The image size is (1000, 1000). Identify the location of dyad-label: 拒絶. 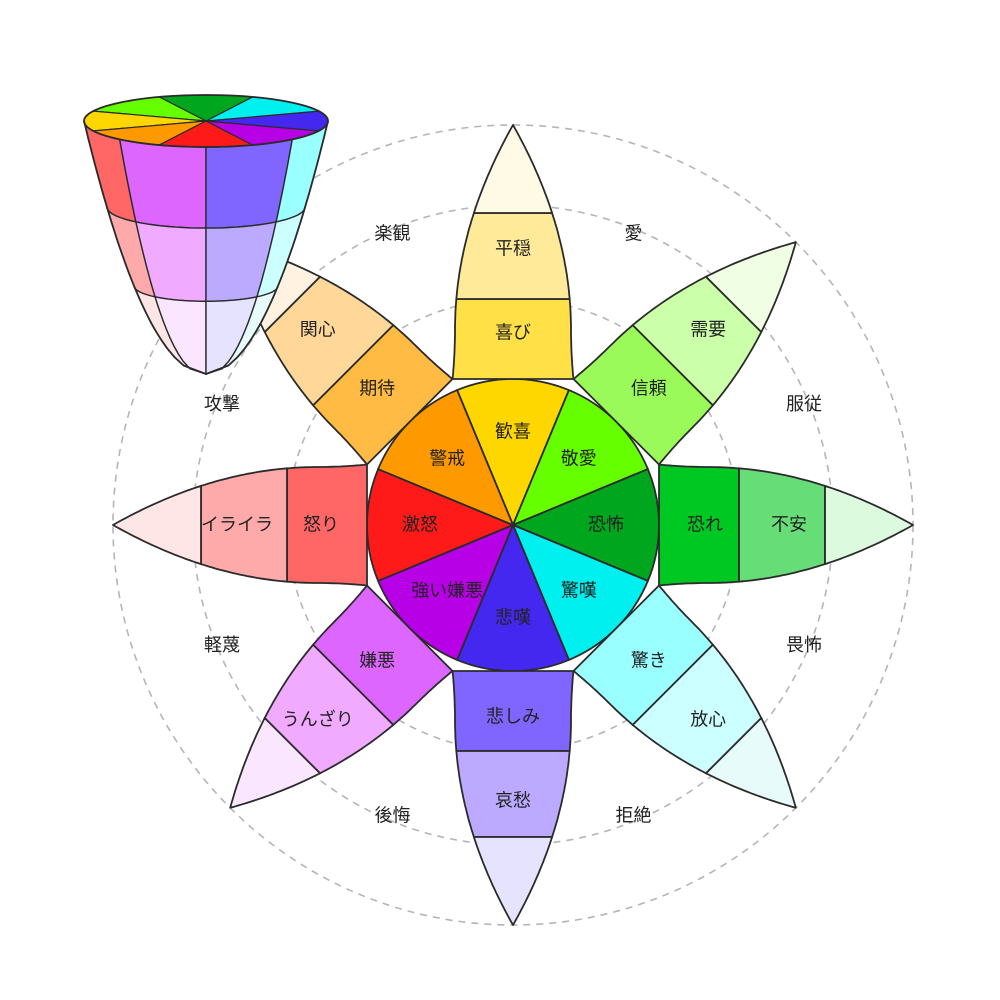
(634, 816).